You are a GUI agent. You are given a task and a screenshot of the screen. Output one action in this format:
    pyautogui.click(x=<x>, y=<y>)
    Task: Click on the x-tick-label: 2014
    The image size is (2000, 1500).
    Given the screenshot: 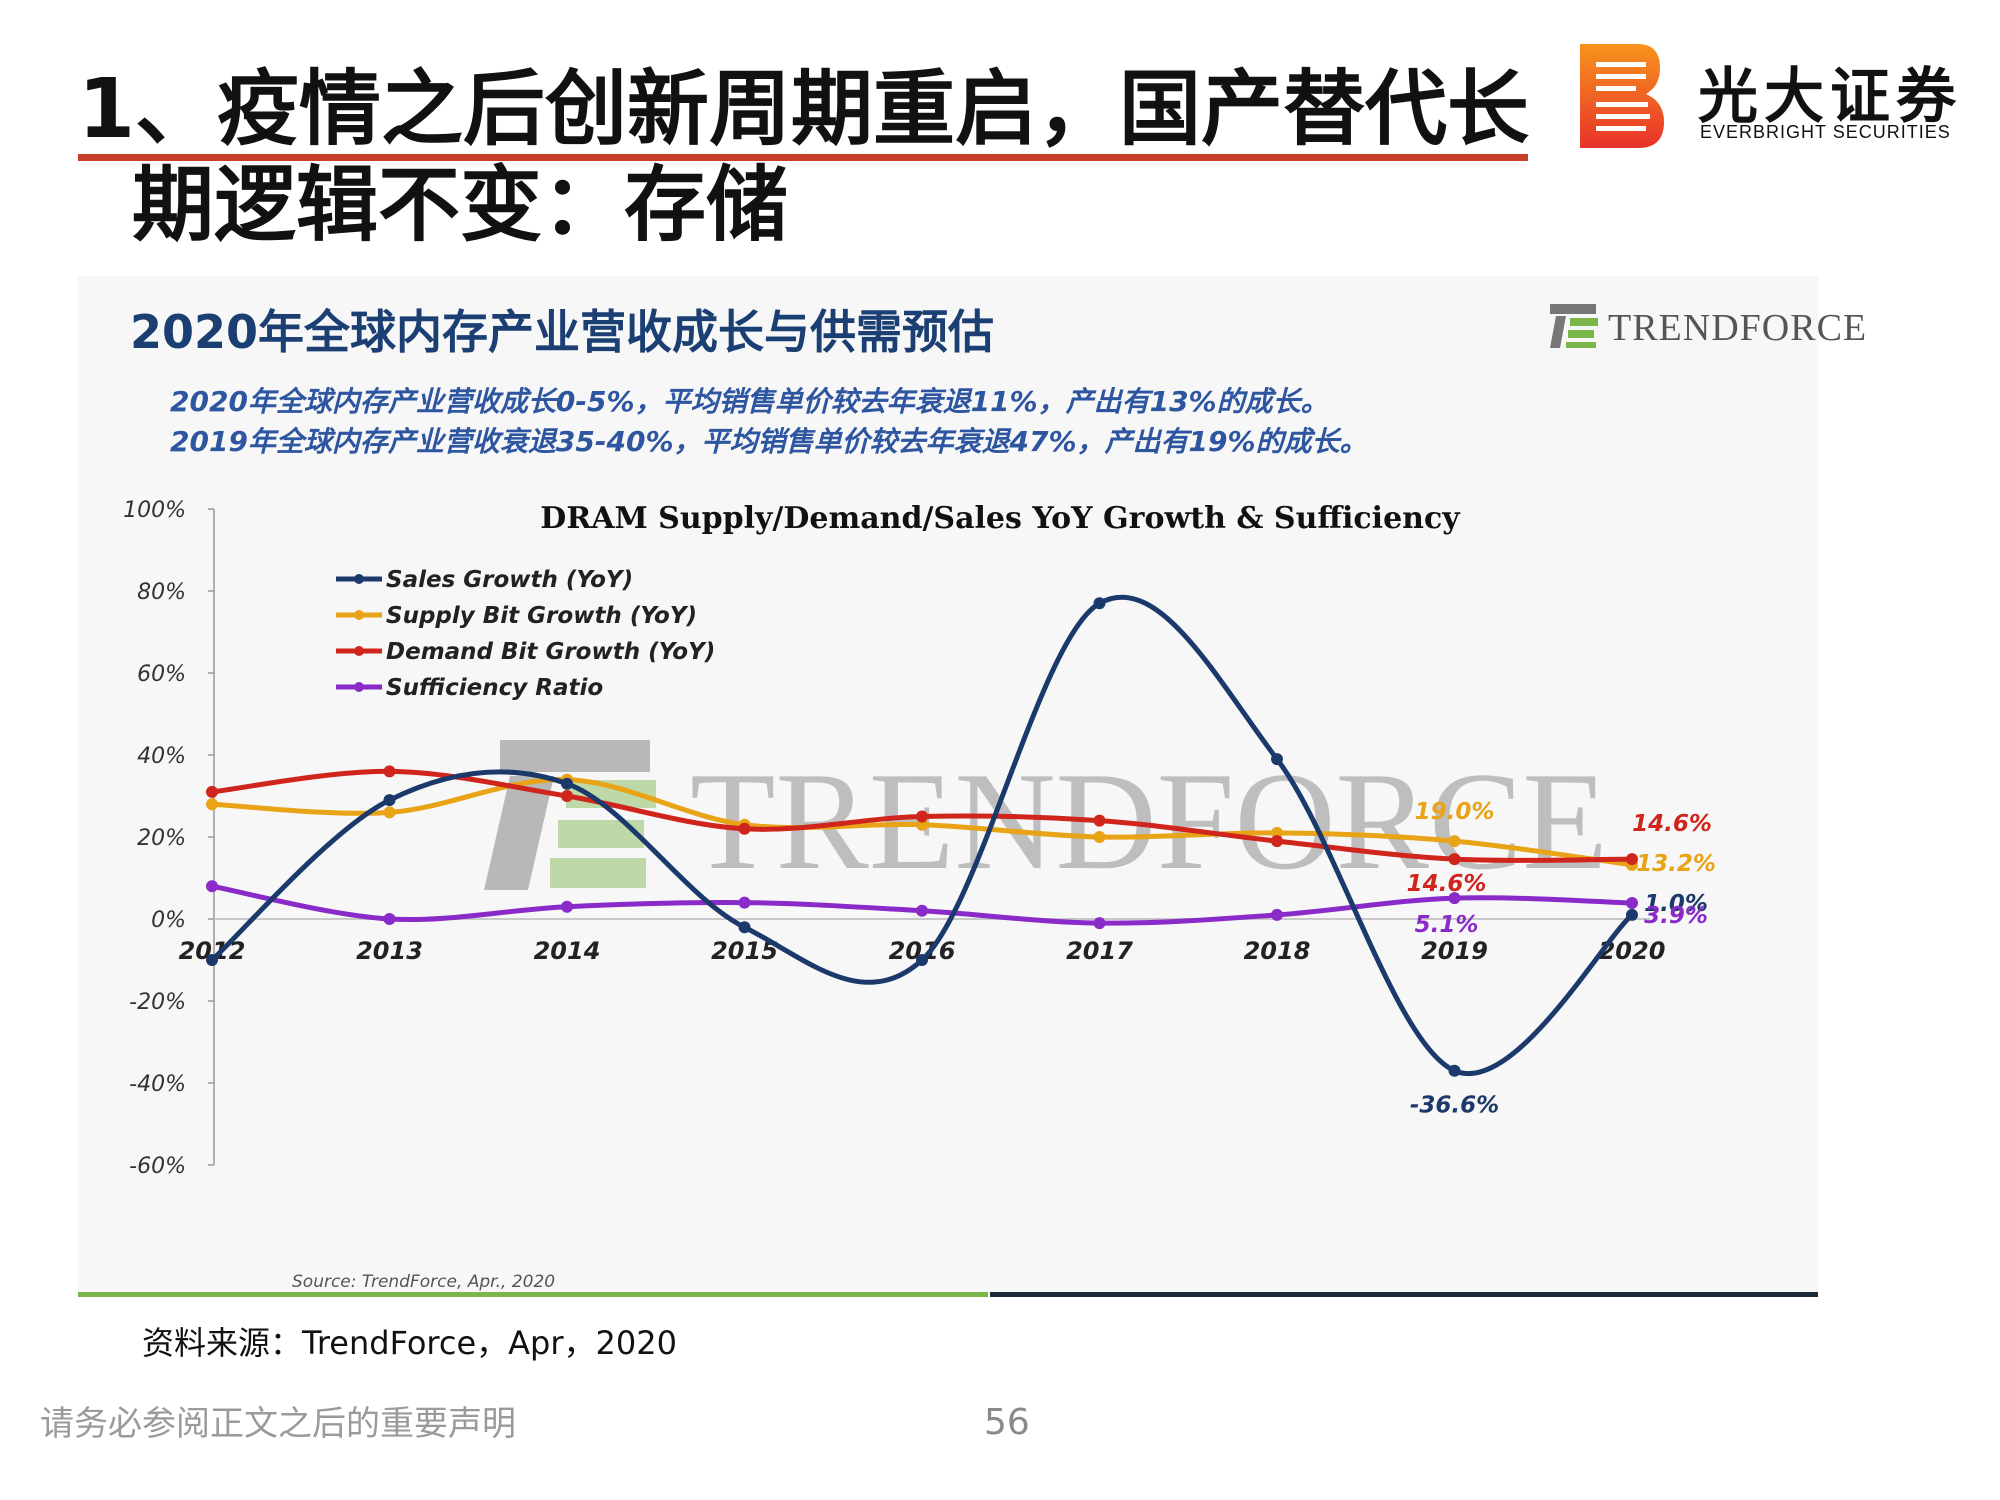 What is the action you would take?
    pyautogui.click(x=567, y=951)
    